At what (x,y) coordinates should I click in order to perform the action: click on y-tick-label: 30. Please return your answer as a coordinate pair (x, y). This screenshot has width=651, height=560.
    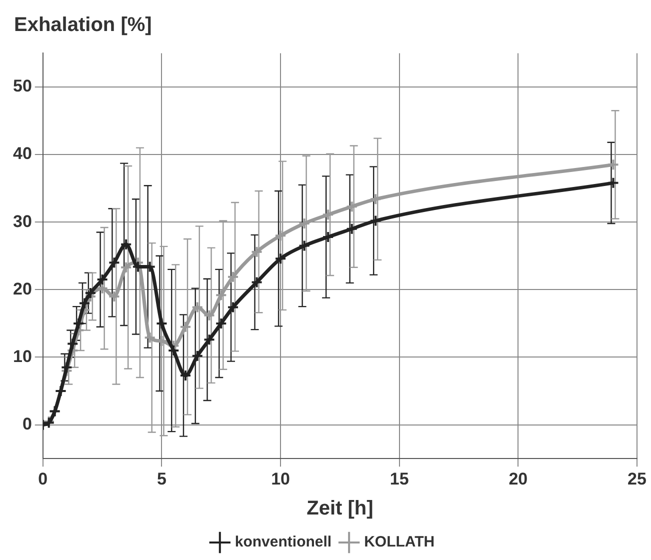
    Looking at the image, I should click on (22, 221).